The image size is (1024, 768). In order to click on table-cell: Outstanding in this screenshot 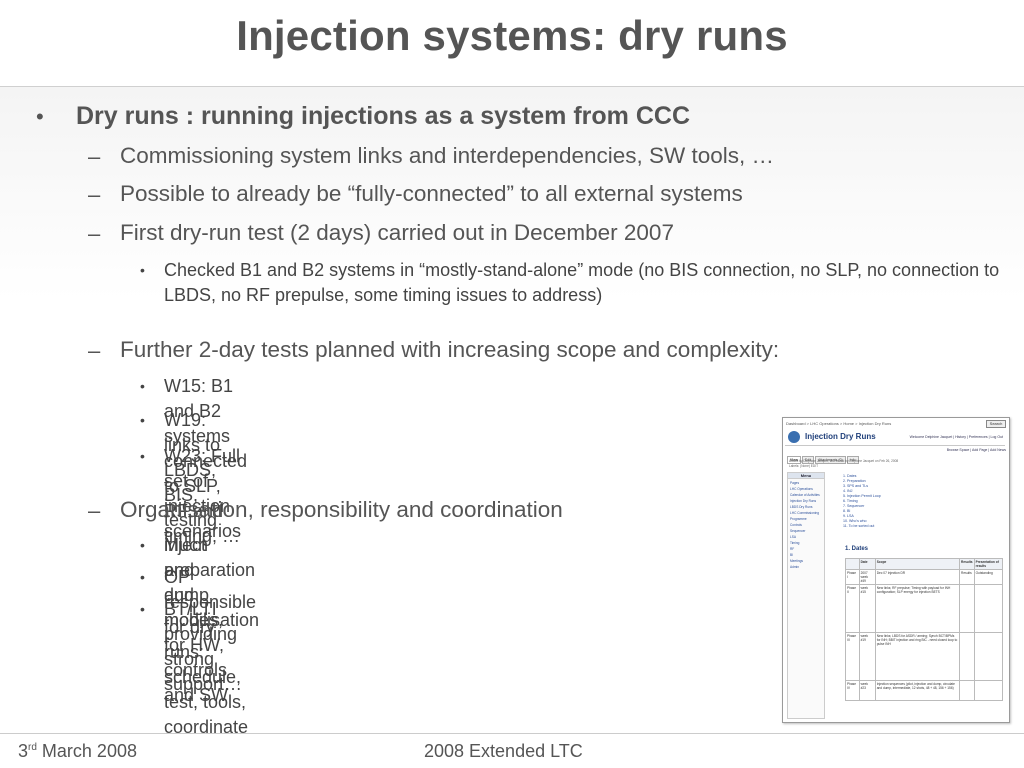, I will do `click(988, 577)`.